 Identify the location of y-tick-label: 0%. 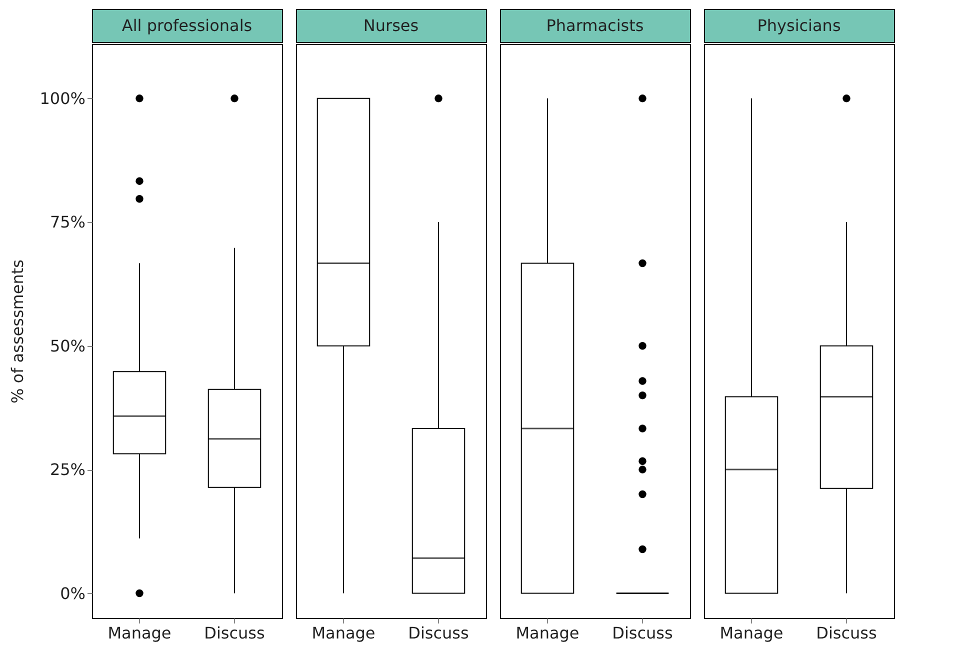
(73, 593).